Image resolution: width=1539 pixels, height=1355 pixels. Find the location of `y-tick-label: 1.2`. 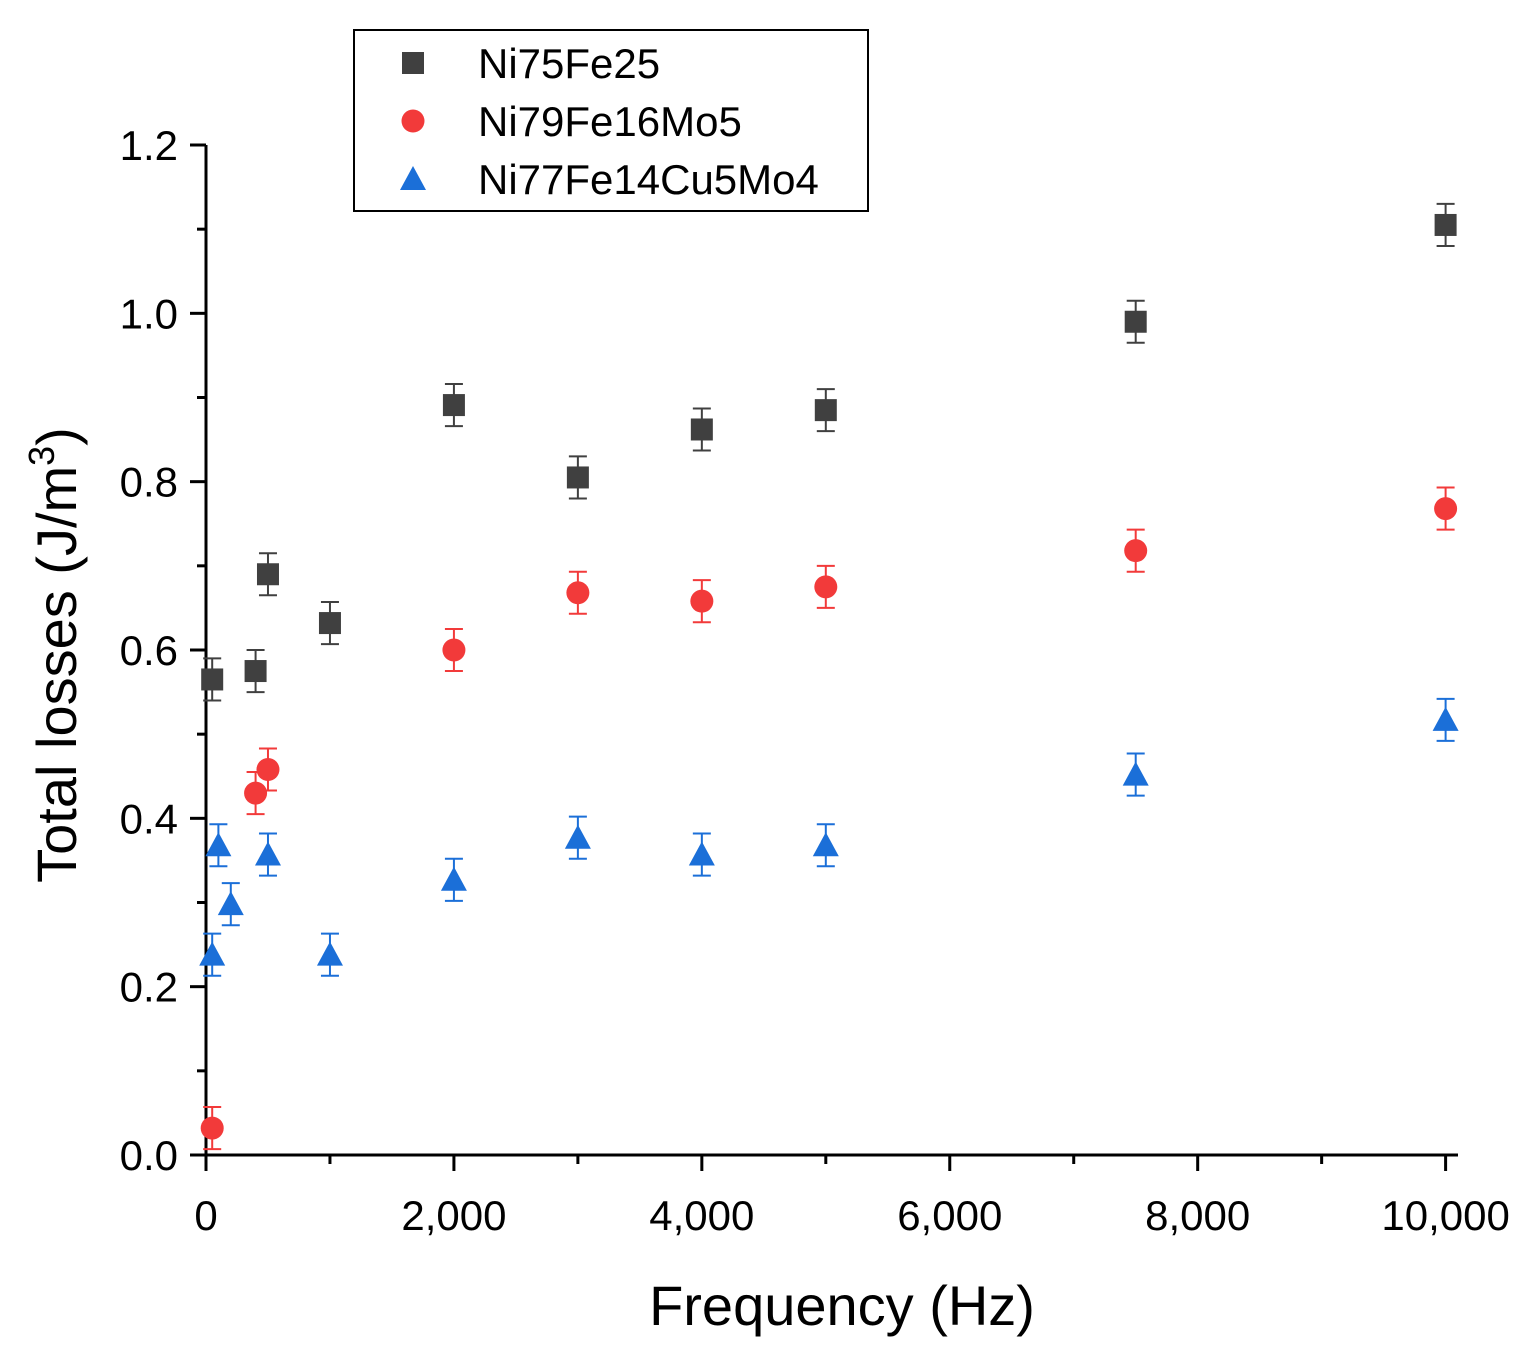

y-tick-label: 1.2 is located at coordinates (149, 145).